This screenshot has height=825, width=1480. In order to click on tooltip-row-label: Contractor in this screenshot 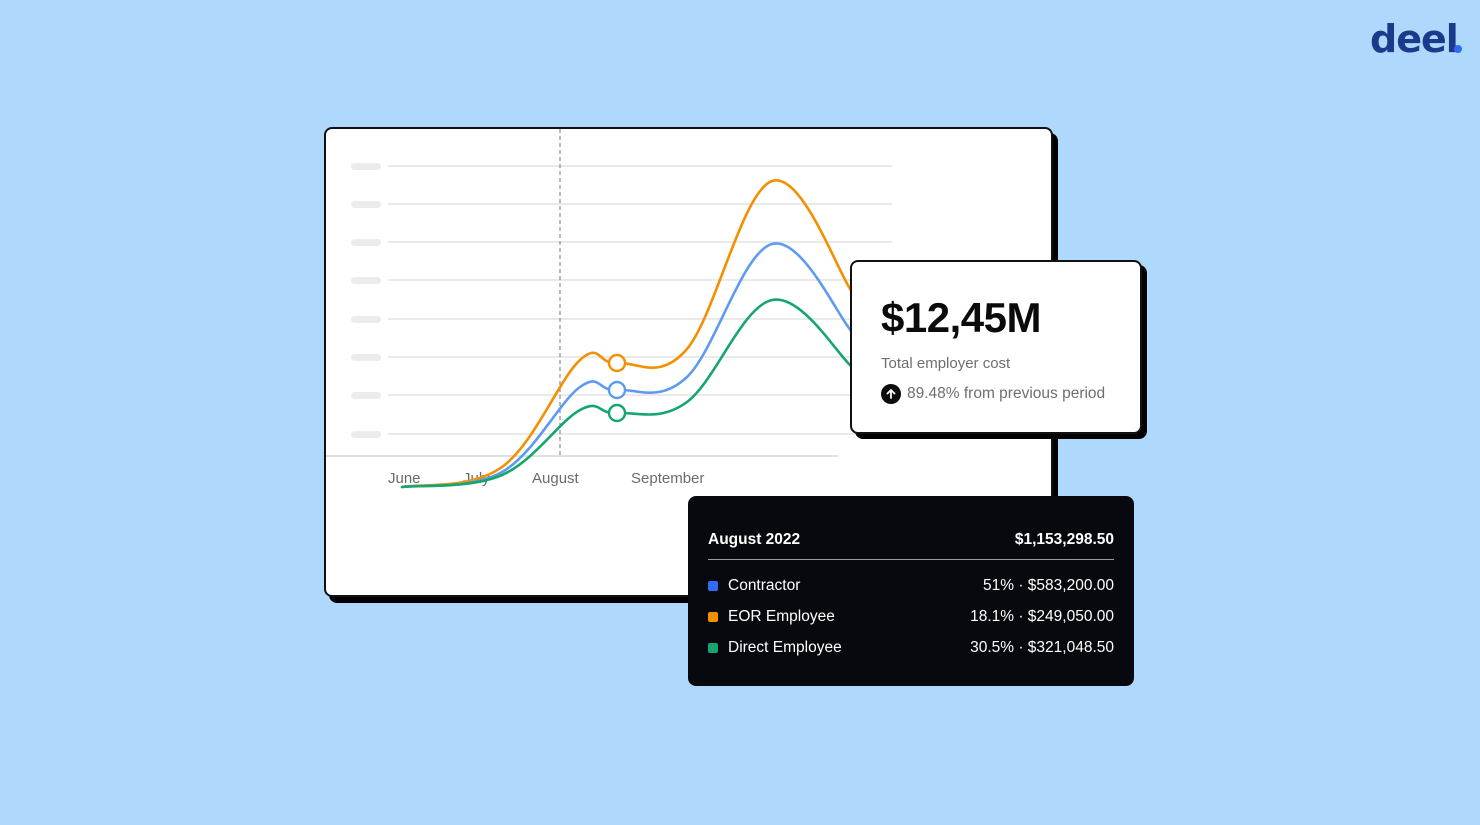, I will do `click(764, 585)`.